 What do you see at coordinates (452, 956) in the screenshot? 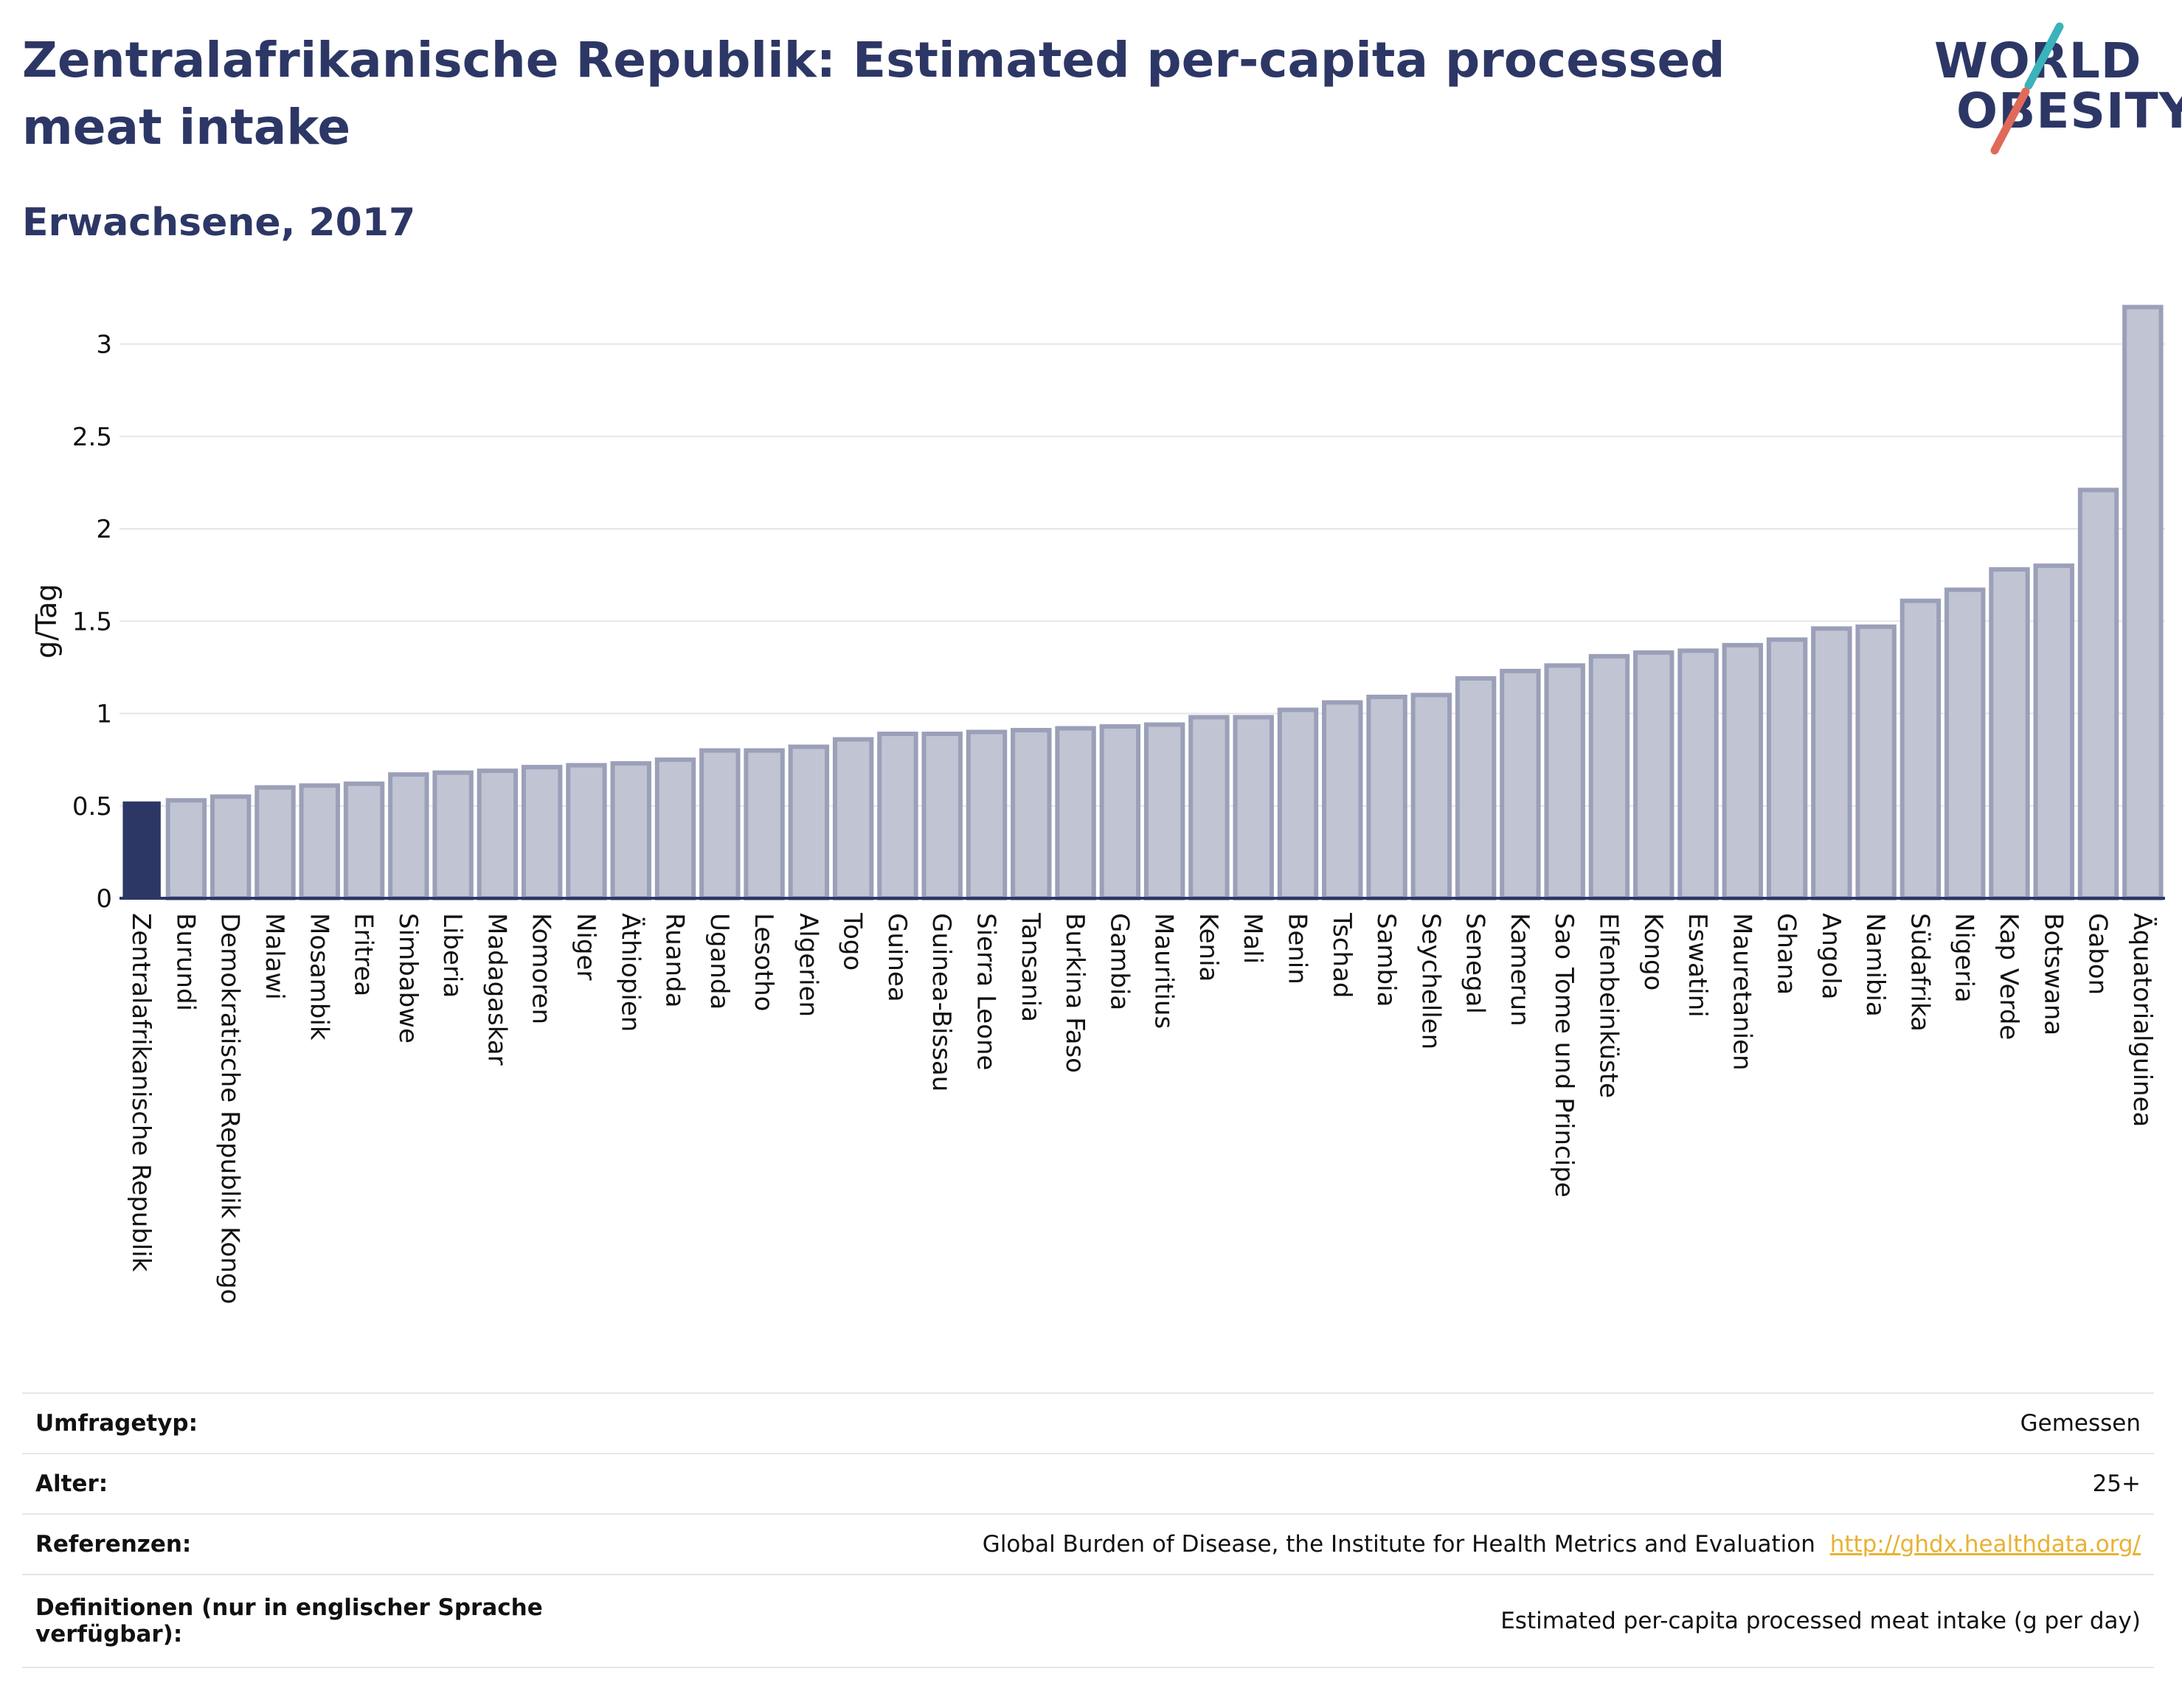
I see `x-tick-label: Liberia` at bounding box center [452, 956].